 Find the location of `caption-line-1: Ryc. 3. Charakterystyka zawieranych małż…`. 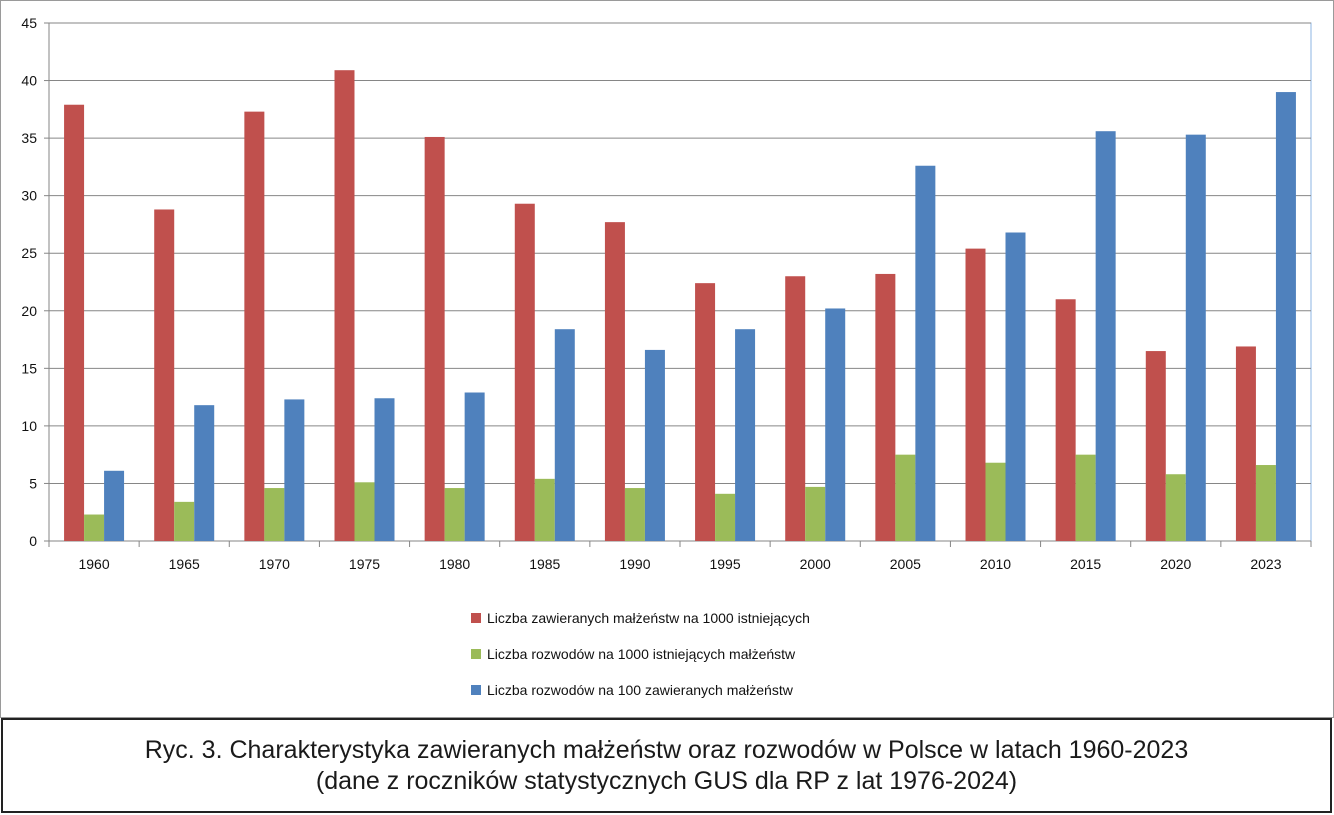

caption-line-1: Ryc. 3. Charakterystyka zawieranych małż… is located at coordinates (666, 749).